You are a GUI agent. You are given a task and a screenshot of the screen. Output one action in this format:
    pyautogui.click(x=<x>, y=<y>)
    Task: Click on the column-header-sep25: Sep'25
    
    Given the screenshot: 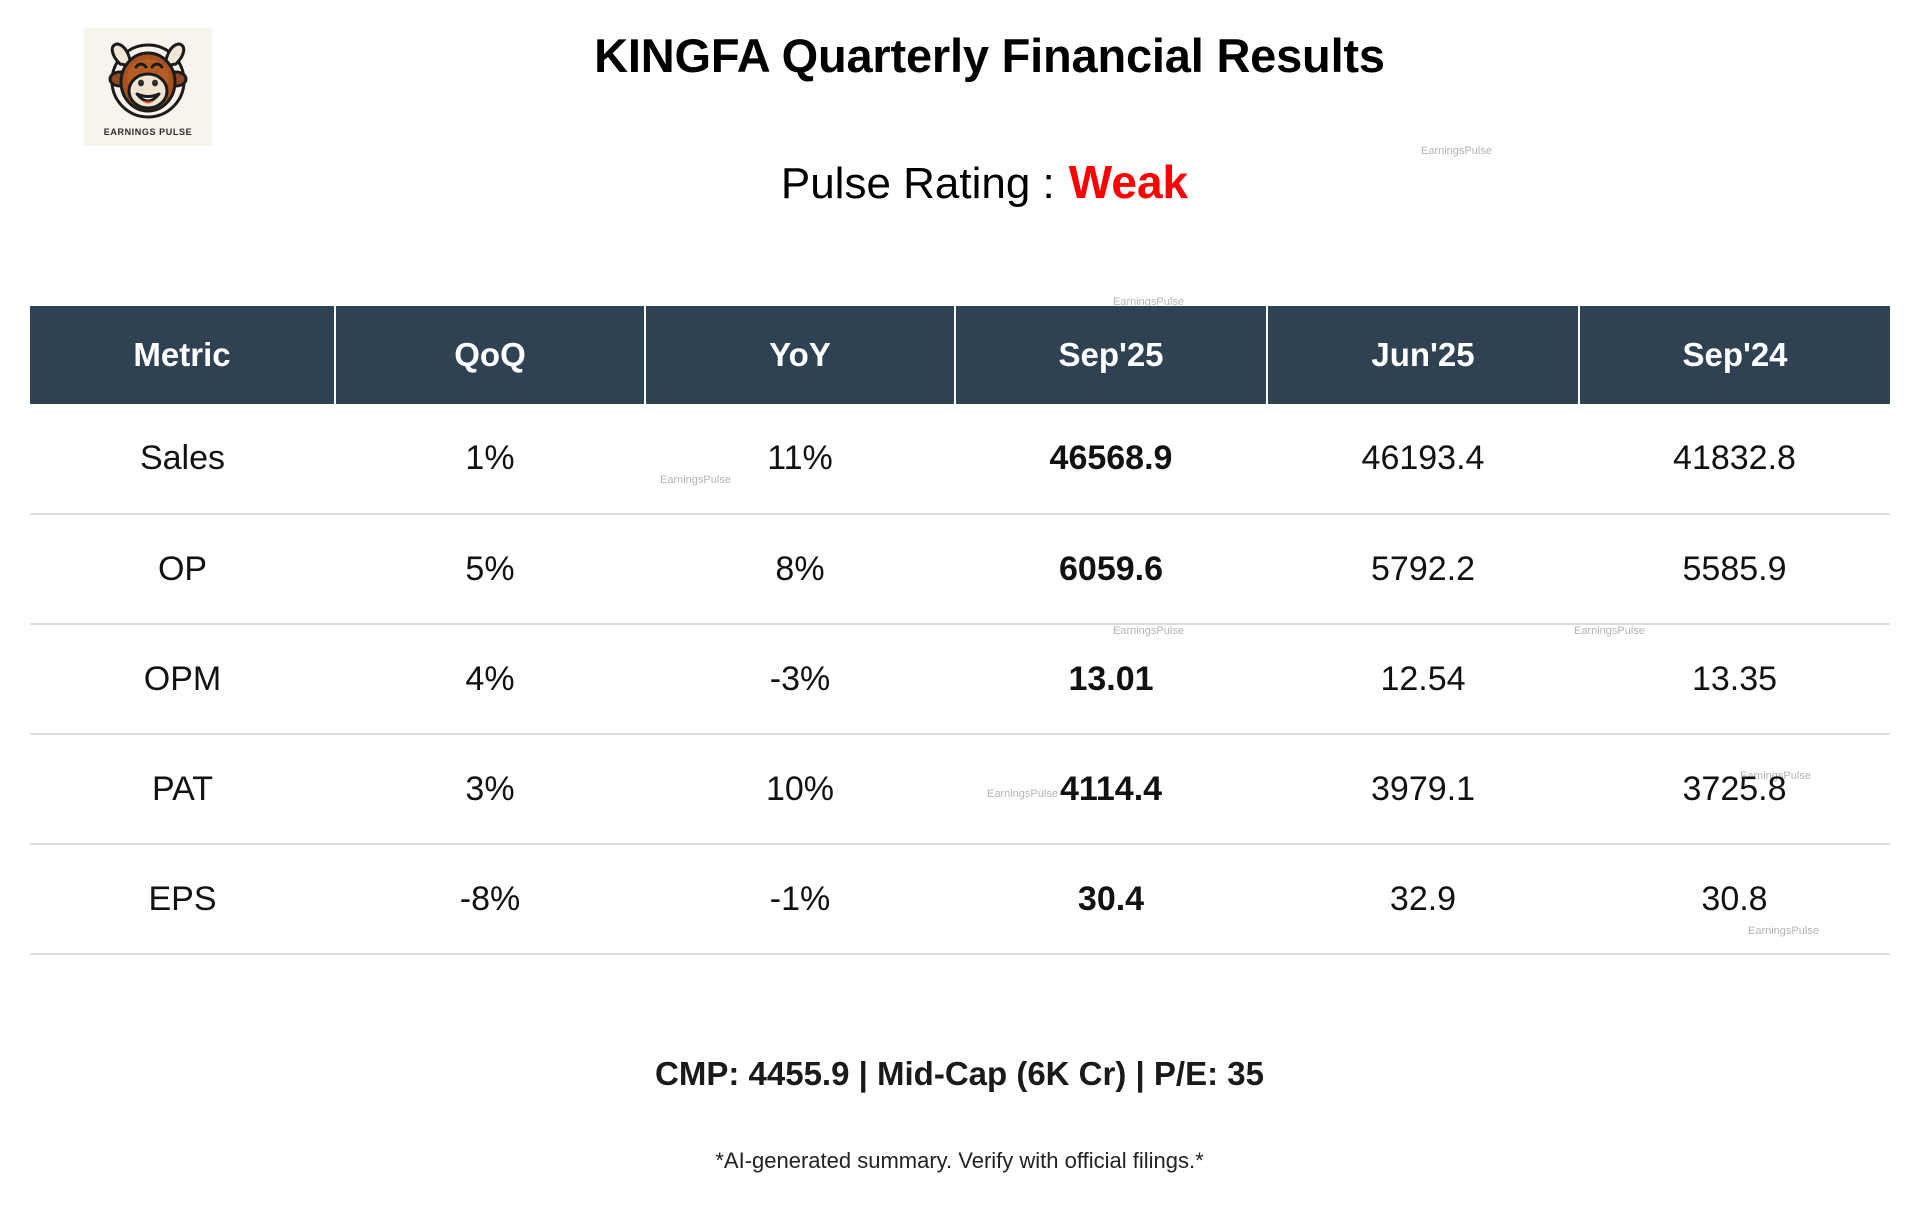 What is the action you would take?
    pyautogui.click(x=1111, y=355)
    